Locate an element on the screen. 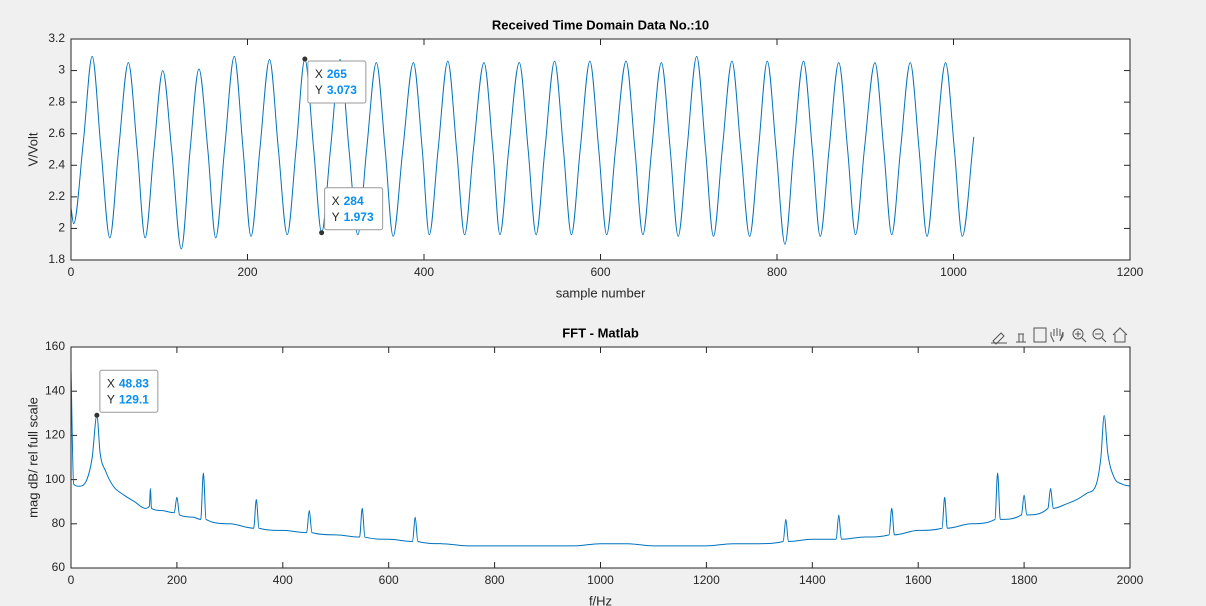 Image resolution: width=1206 pixels, height=606 pixels. y-tick-label: 80 is located at coordinates (59, 523).